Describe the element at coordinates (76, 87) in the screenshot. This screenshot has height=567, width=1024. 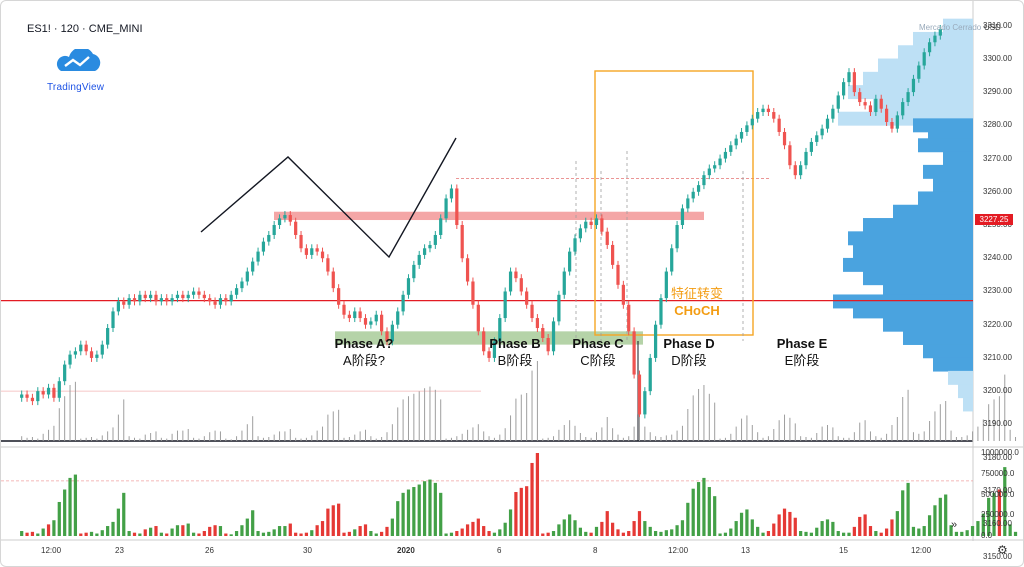
I see `logo-text: TradingView` at that location.